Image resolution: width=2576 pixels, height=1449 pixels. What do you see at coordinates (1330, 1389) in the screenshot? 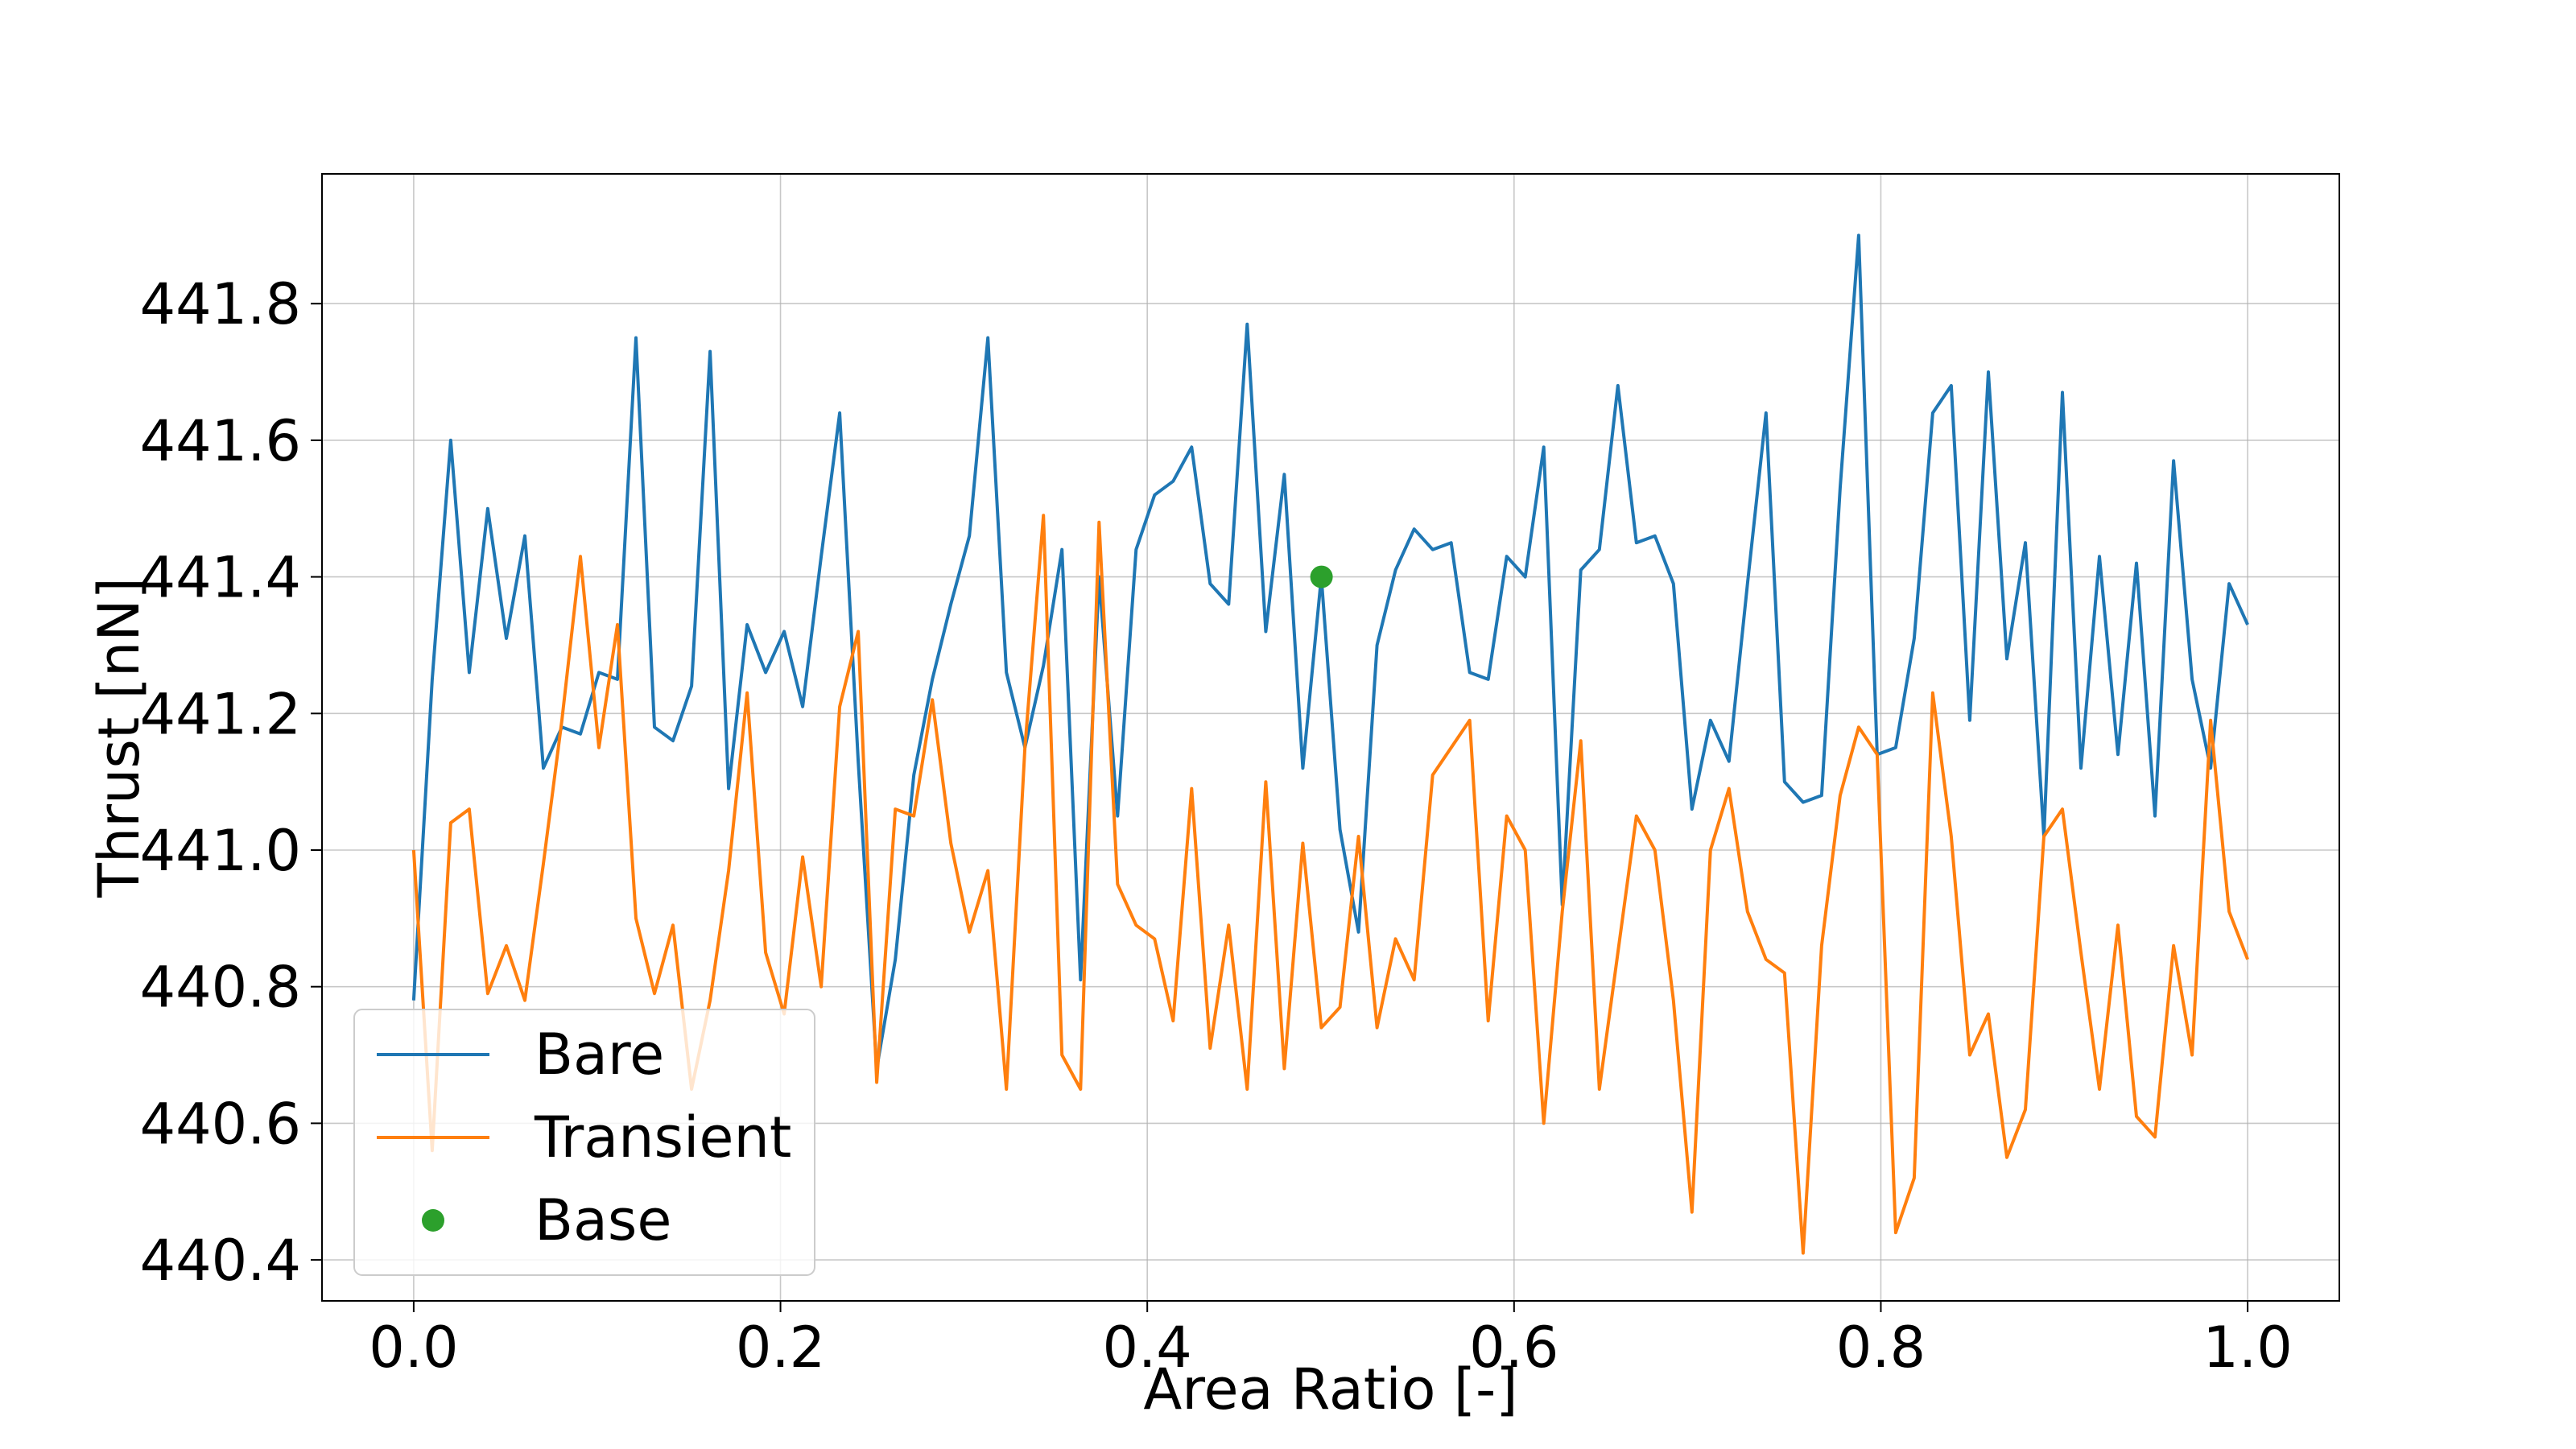
I see `x-axis-label: Area Ratio [-]` at bounding box center [1330, 1389].